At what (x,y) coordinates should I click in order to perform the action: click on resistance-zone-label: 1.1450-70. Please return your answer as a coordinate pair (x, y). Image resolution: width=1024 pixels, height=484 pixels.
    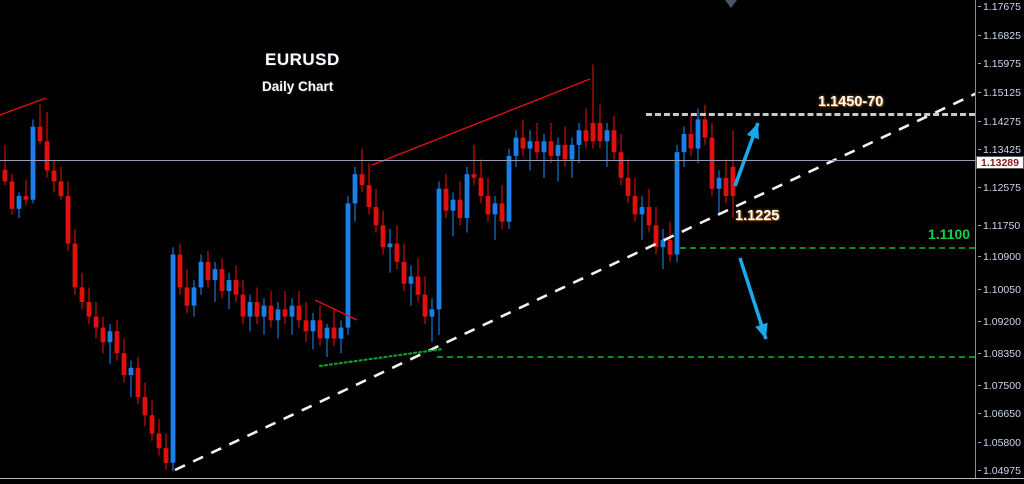
    Looking at the image, I should click on (851, 102).